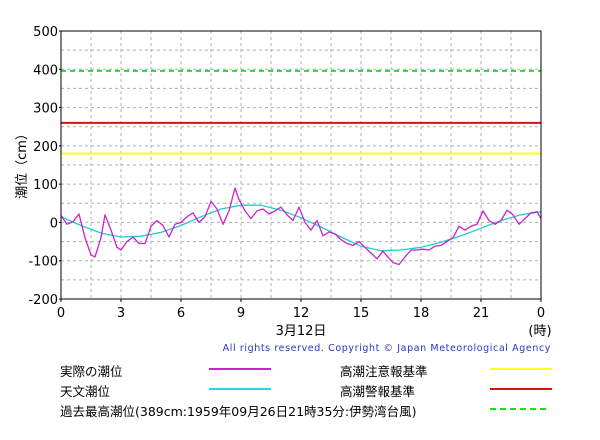 This screenshot has width=600, height=440. What do you see at coordinates (45, 185) in the screenshot?
I see `y-tick-label: 100` at bounding box center [45, 185].